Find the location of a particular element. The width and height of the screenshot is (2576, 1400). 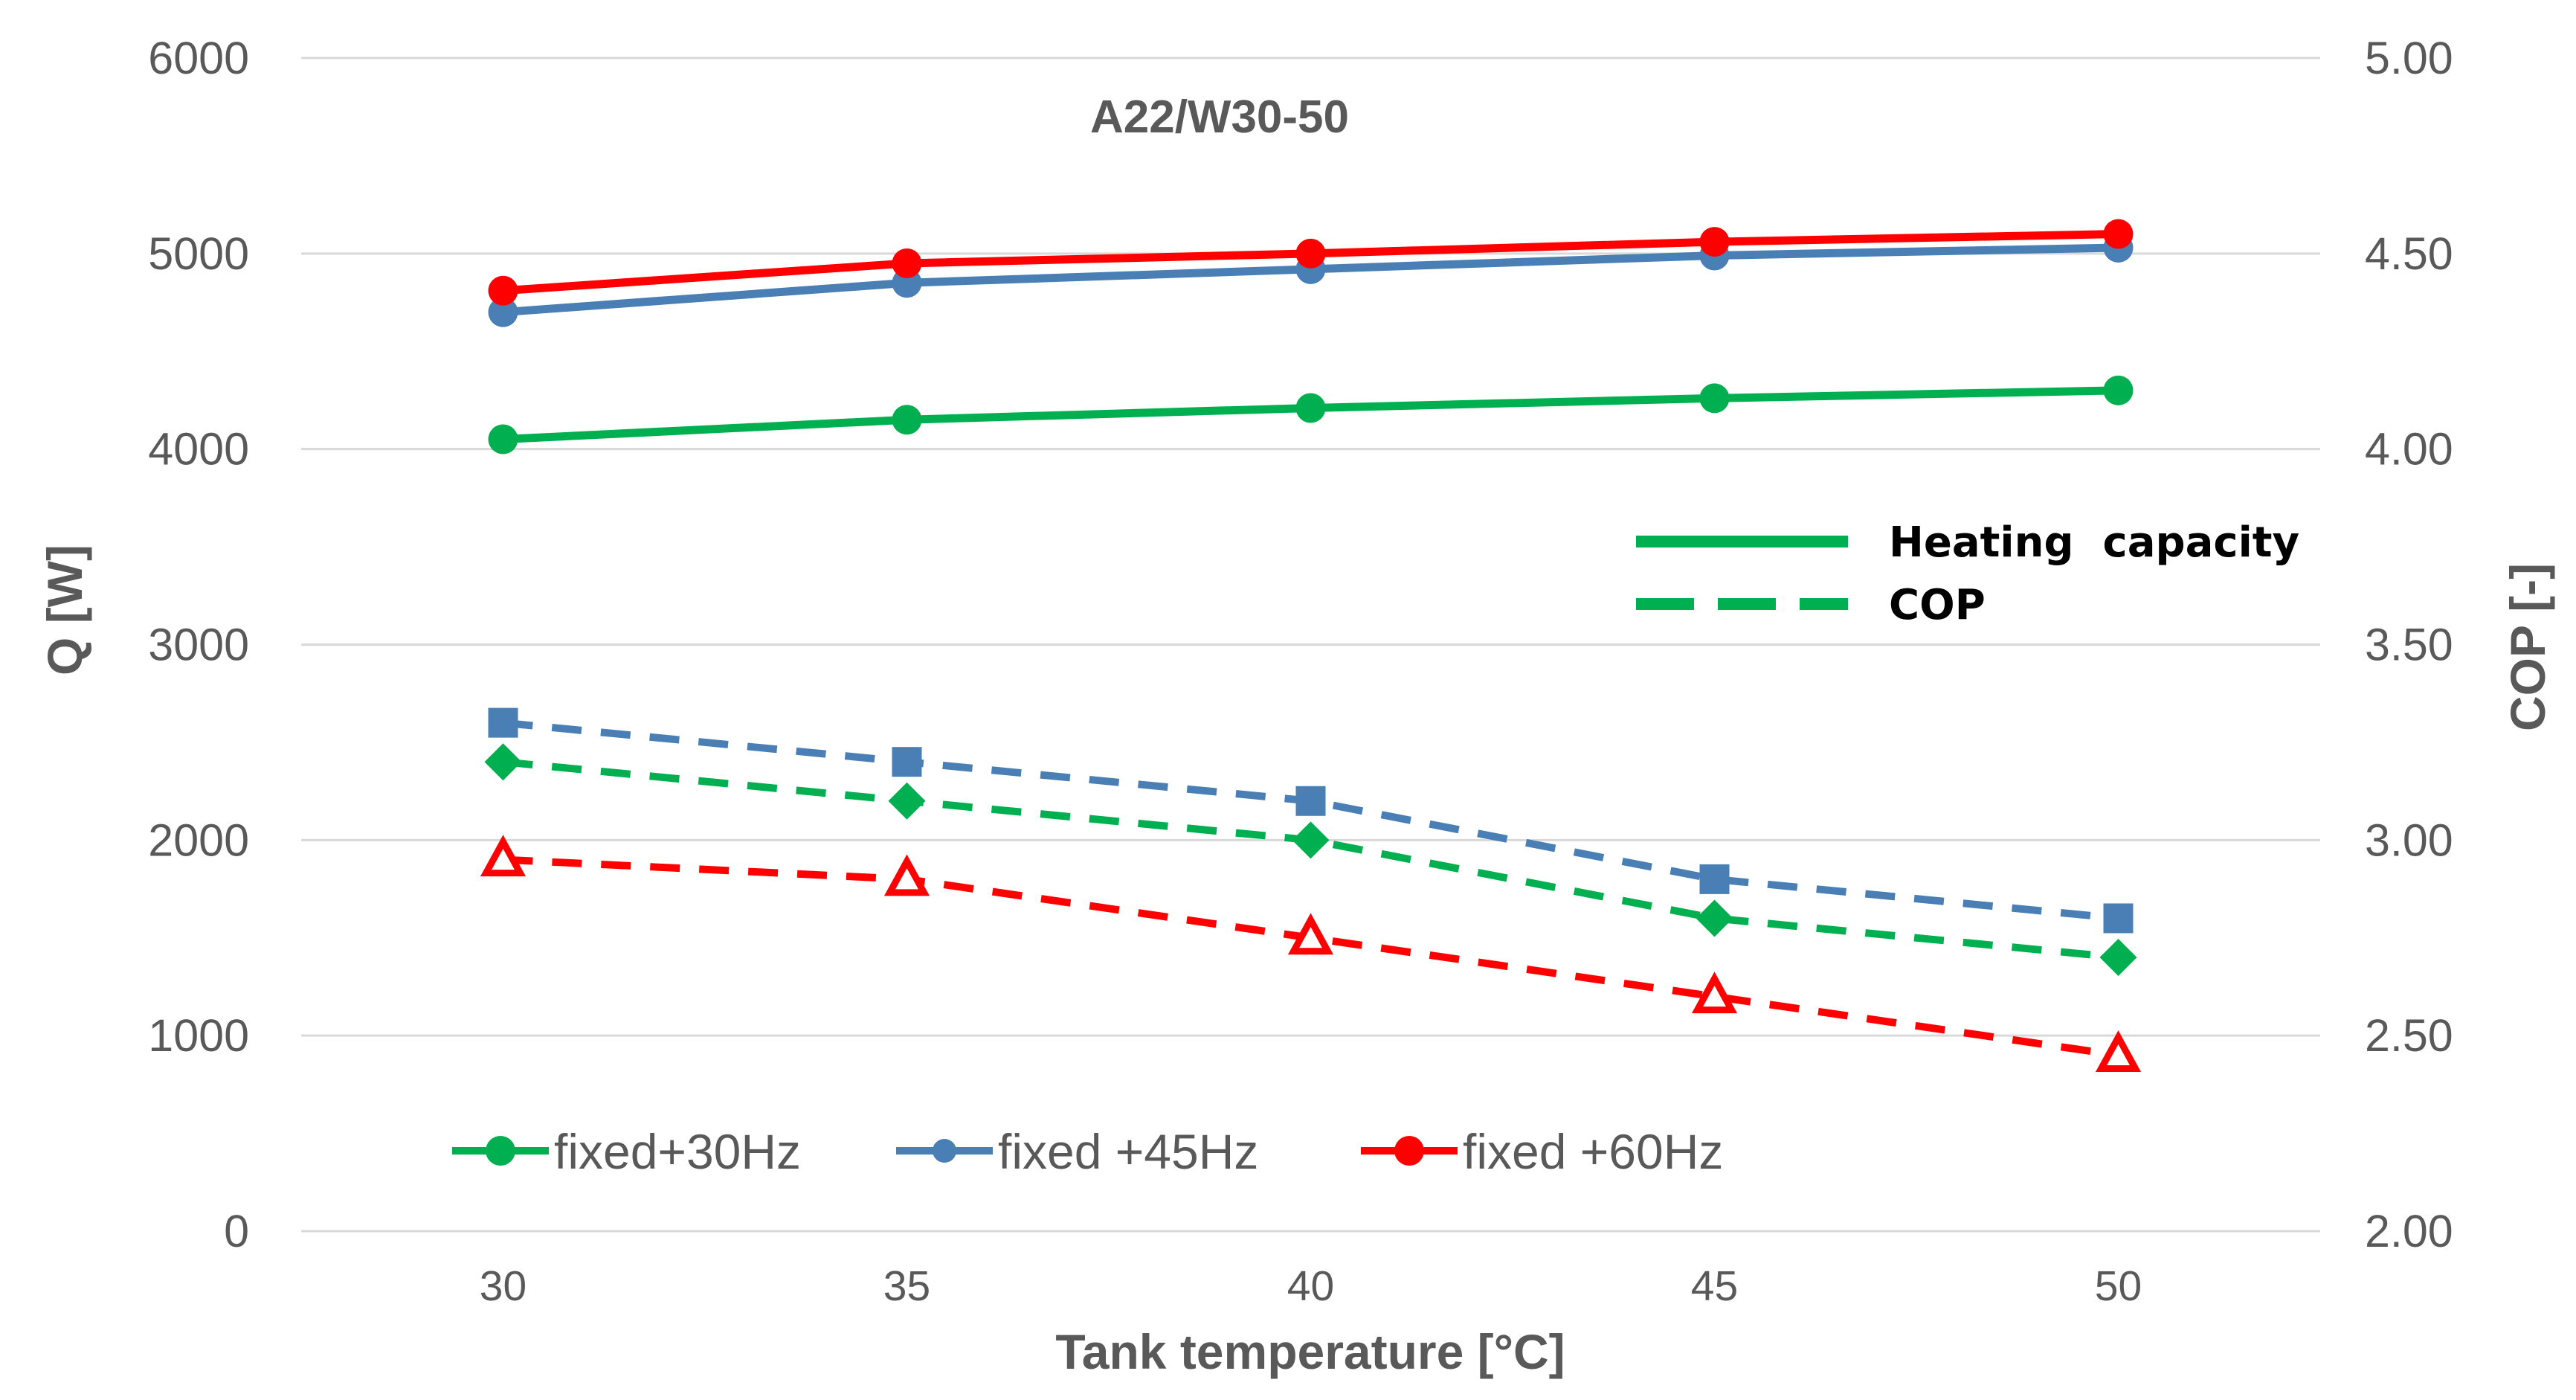

y2-tick-label: 5.00 is located at coordinates (2409, 58).